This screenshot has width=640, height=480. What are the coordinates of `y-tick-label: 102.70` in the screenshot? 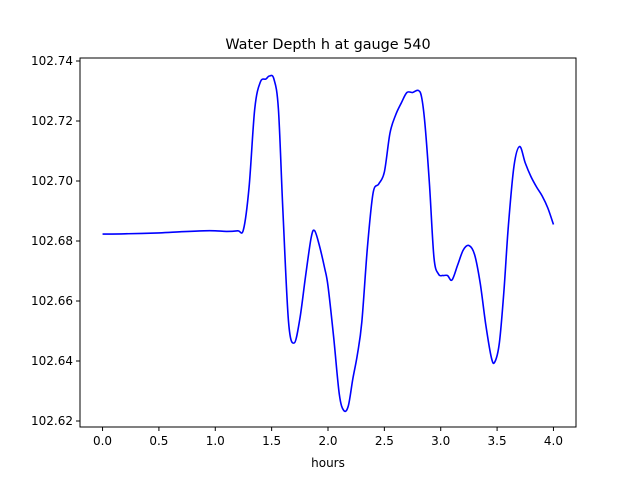 It's located at (52, 181).